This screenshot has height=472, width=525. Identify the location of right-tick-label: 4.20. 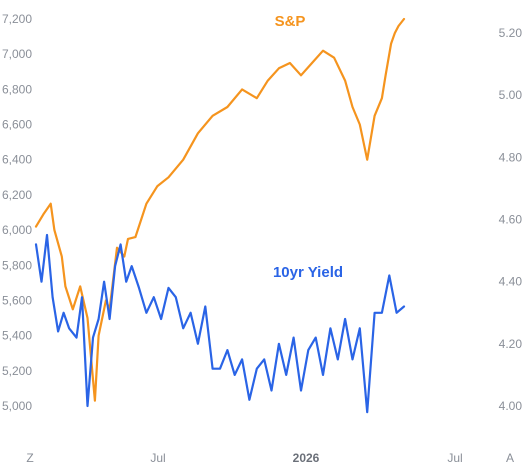
(511, 344).